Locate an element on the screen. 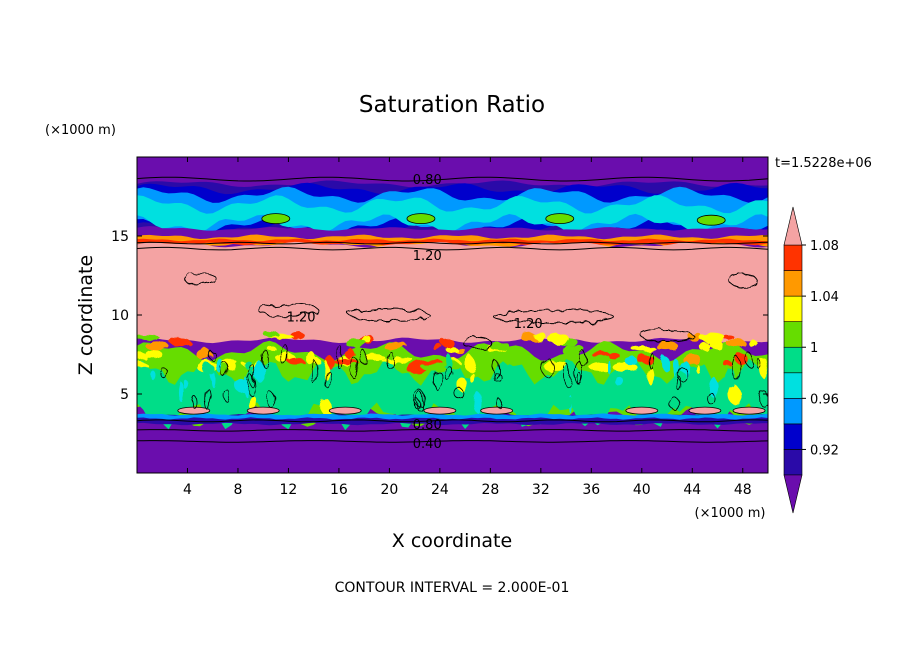  x-tick-label: 32 is located at coordinates (541, 490).